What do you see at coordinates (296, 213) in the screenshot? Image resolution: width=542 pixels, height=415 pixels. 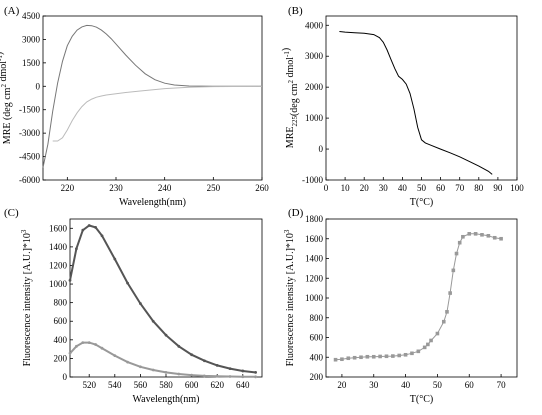 I see `panel-label: (D)` at bounding box center [296, 213].